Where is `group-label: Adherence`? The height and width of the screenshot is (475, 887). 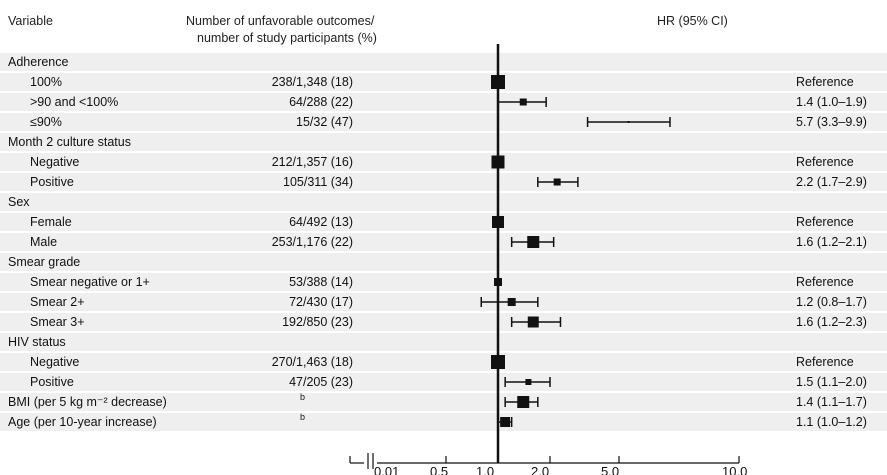
group-label: Adherence is located at coordinates (38, 62).